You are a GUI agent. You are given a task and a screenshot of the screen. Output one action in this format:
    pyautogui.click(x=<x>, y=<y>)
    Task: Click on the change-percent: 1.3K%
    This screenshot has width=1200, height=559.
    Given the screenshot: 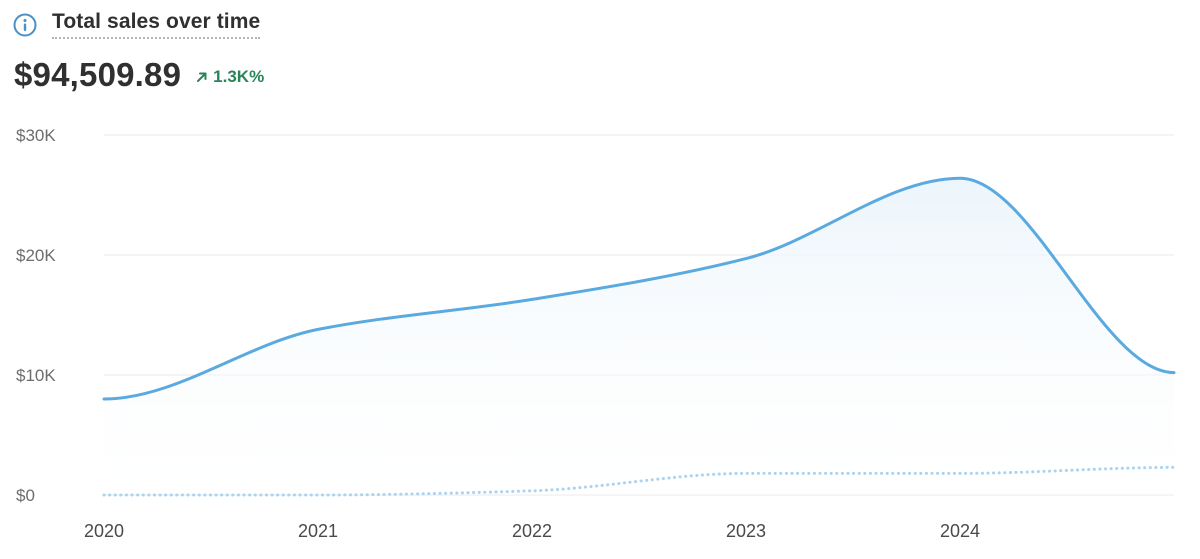 What is the action you would take?
    pyautogui.click(x=239, y=76)
    